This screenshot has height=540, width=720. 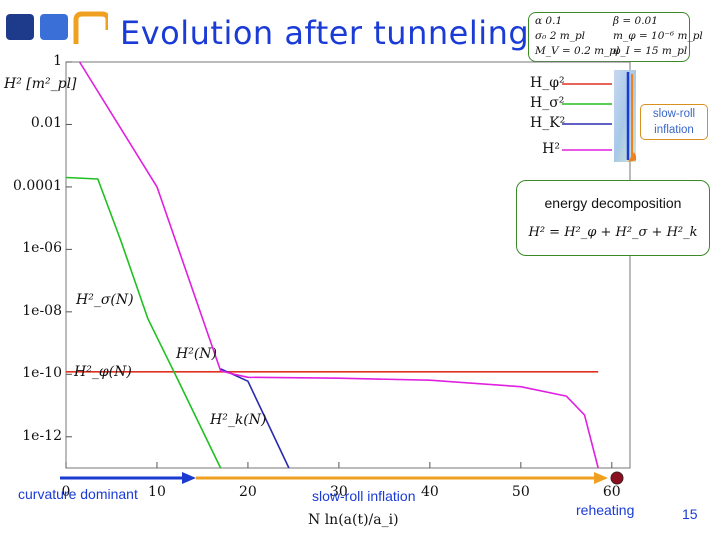 I want to click on x-tick-label: 60, so click(x=611, y=492).